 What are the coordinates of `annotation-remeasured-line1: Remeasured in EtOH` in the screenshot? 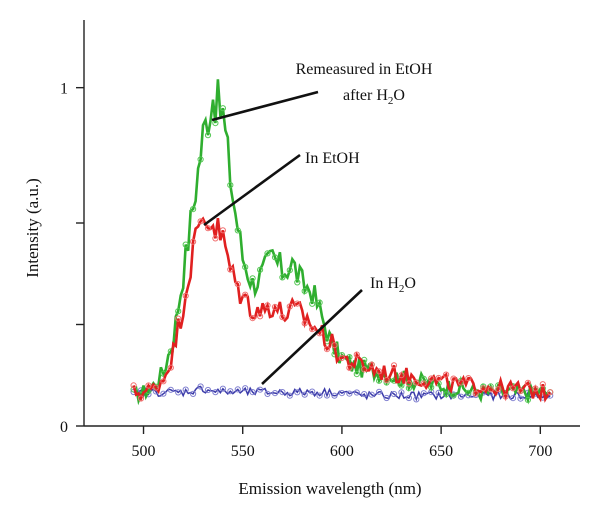 It's located at (364, 69).